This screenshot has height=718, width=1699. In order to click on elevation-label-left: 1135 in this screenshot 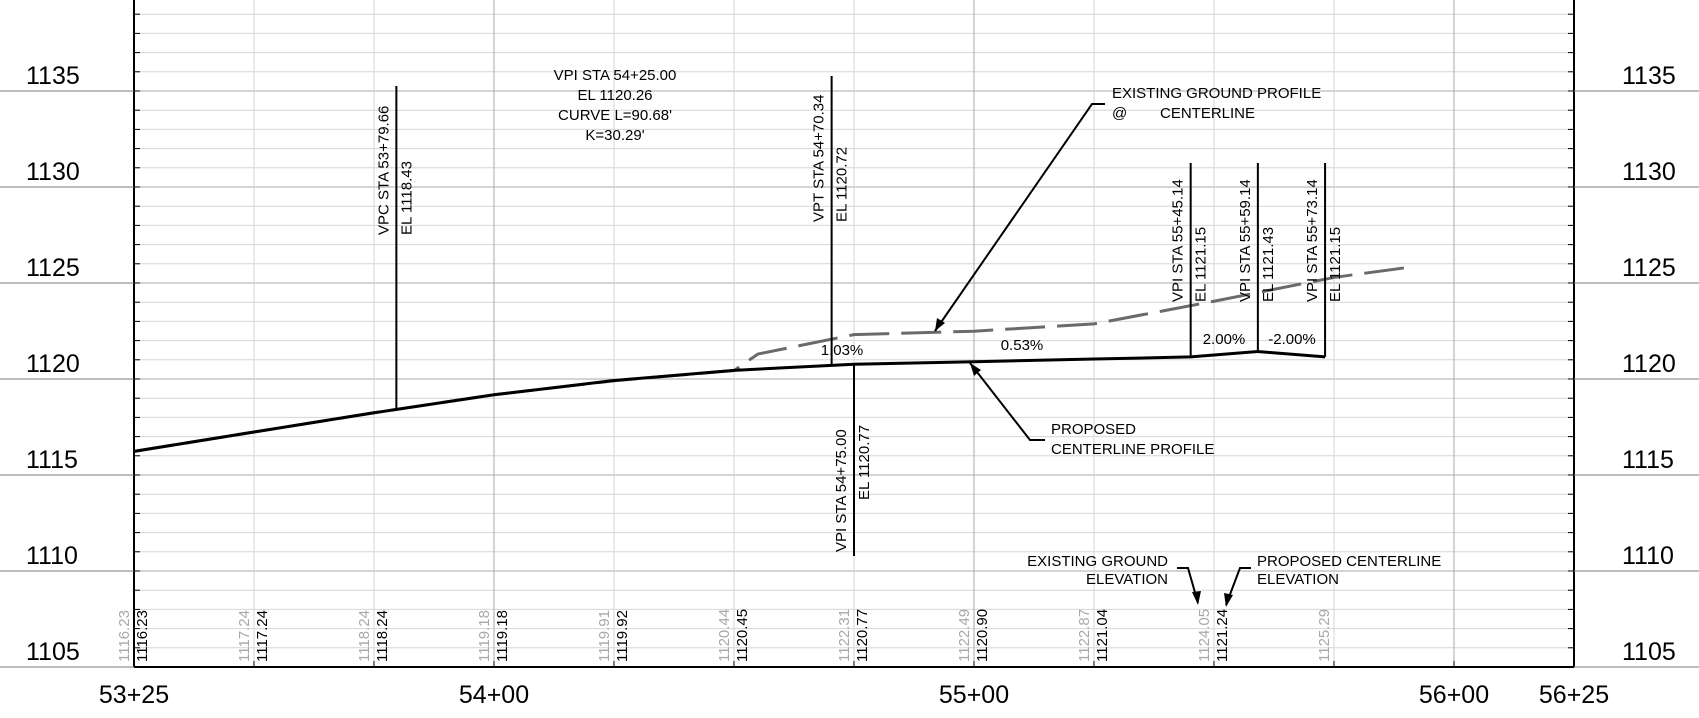, I will do `click(53, 76)`.